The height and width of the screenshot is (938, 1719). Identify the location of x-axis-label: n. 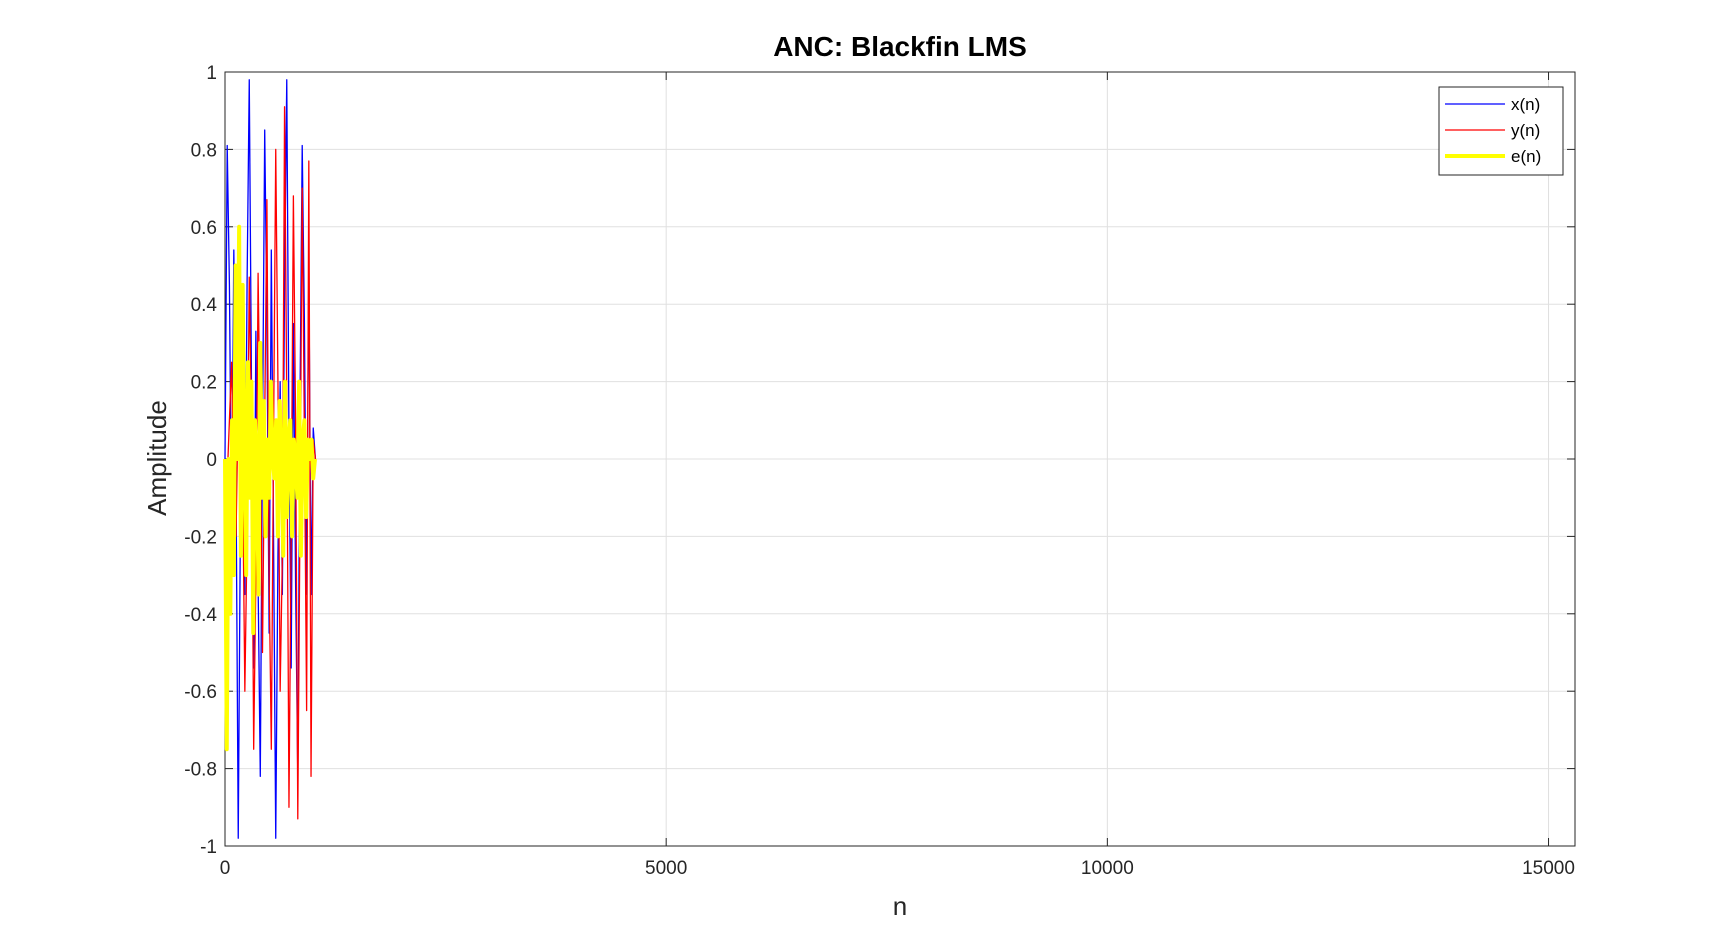
(900, 906).